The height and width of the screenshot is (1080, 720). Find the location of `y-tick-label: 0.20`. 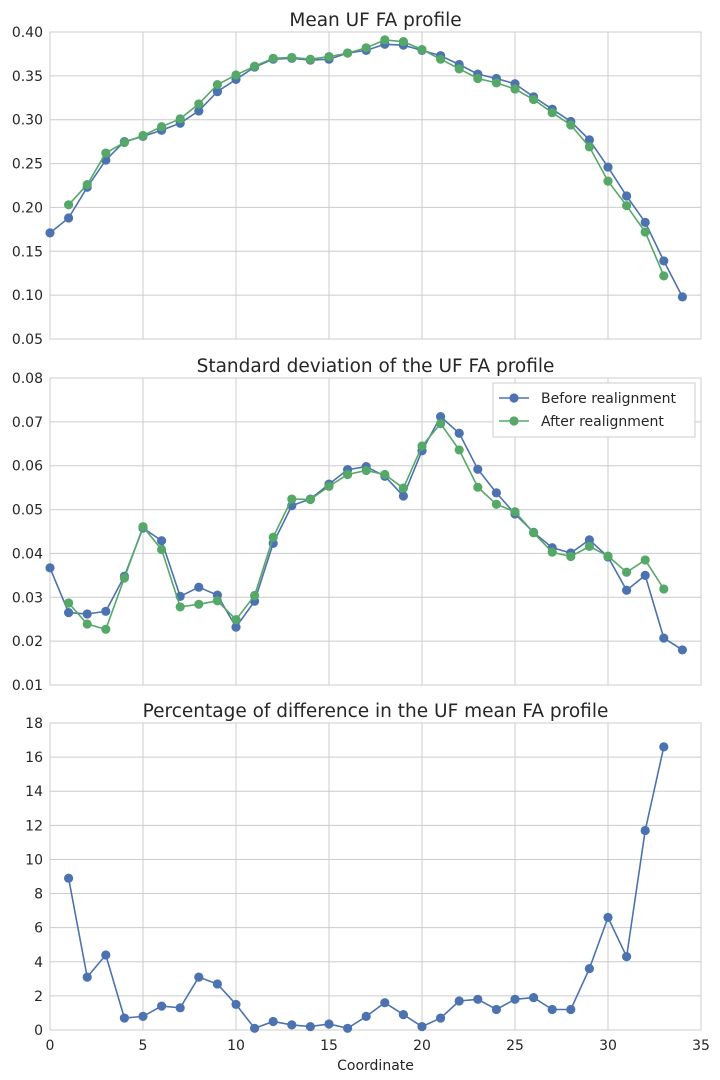

y-tick-label: 0.20 is located at coordinates (27, 208).